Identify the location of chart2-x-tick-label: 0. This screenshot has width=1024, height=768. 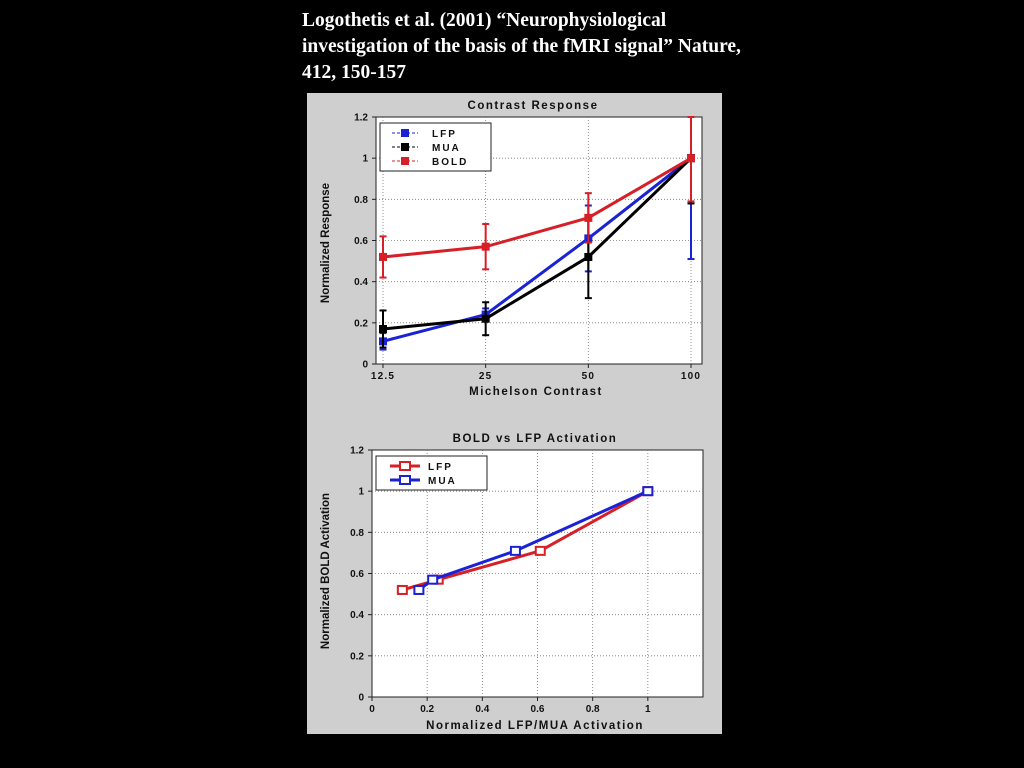
(372, 709).